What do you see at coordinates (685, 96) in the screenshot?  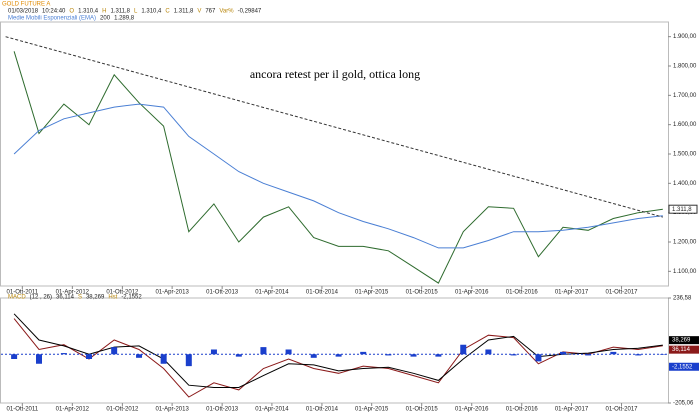 I see `y-tick-label: 1.700,00` at bounding box center [685, 96].